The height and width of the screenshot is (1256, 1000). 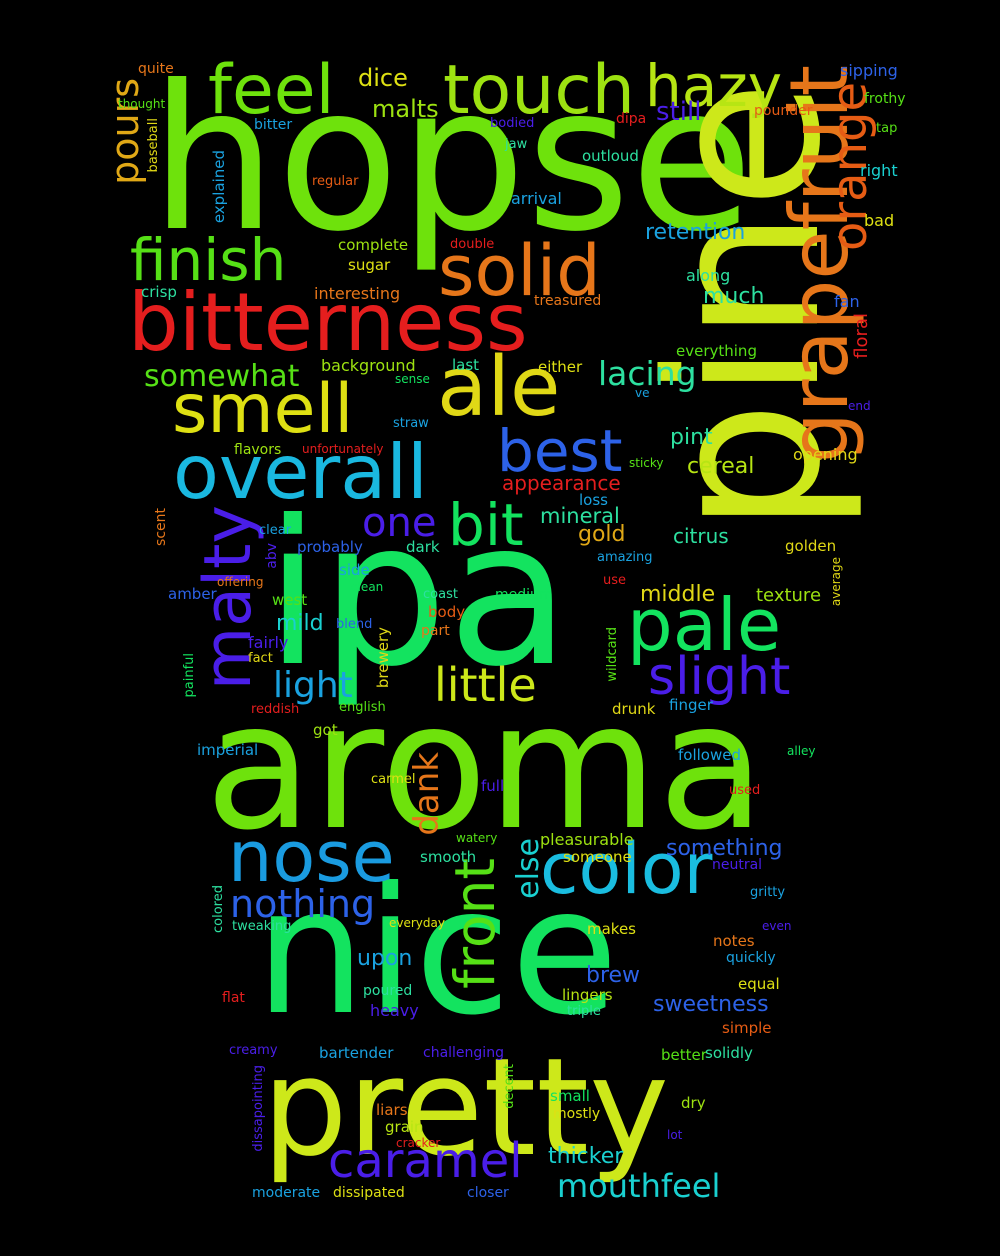 What do you see at coordinates (260, 658) in the screenshot?
I see `word-fact: fact` at bounding box center [260, 658].